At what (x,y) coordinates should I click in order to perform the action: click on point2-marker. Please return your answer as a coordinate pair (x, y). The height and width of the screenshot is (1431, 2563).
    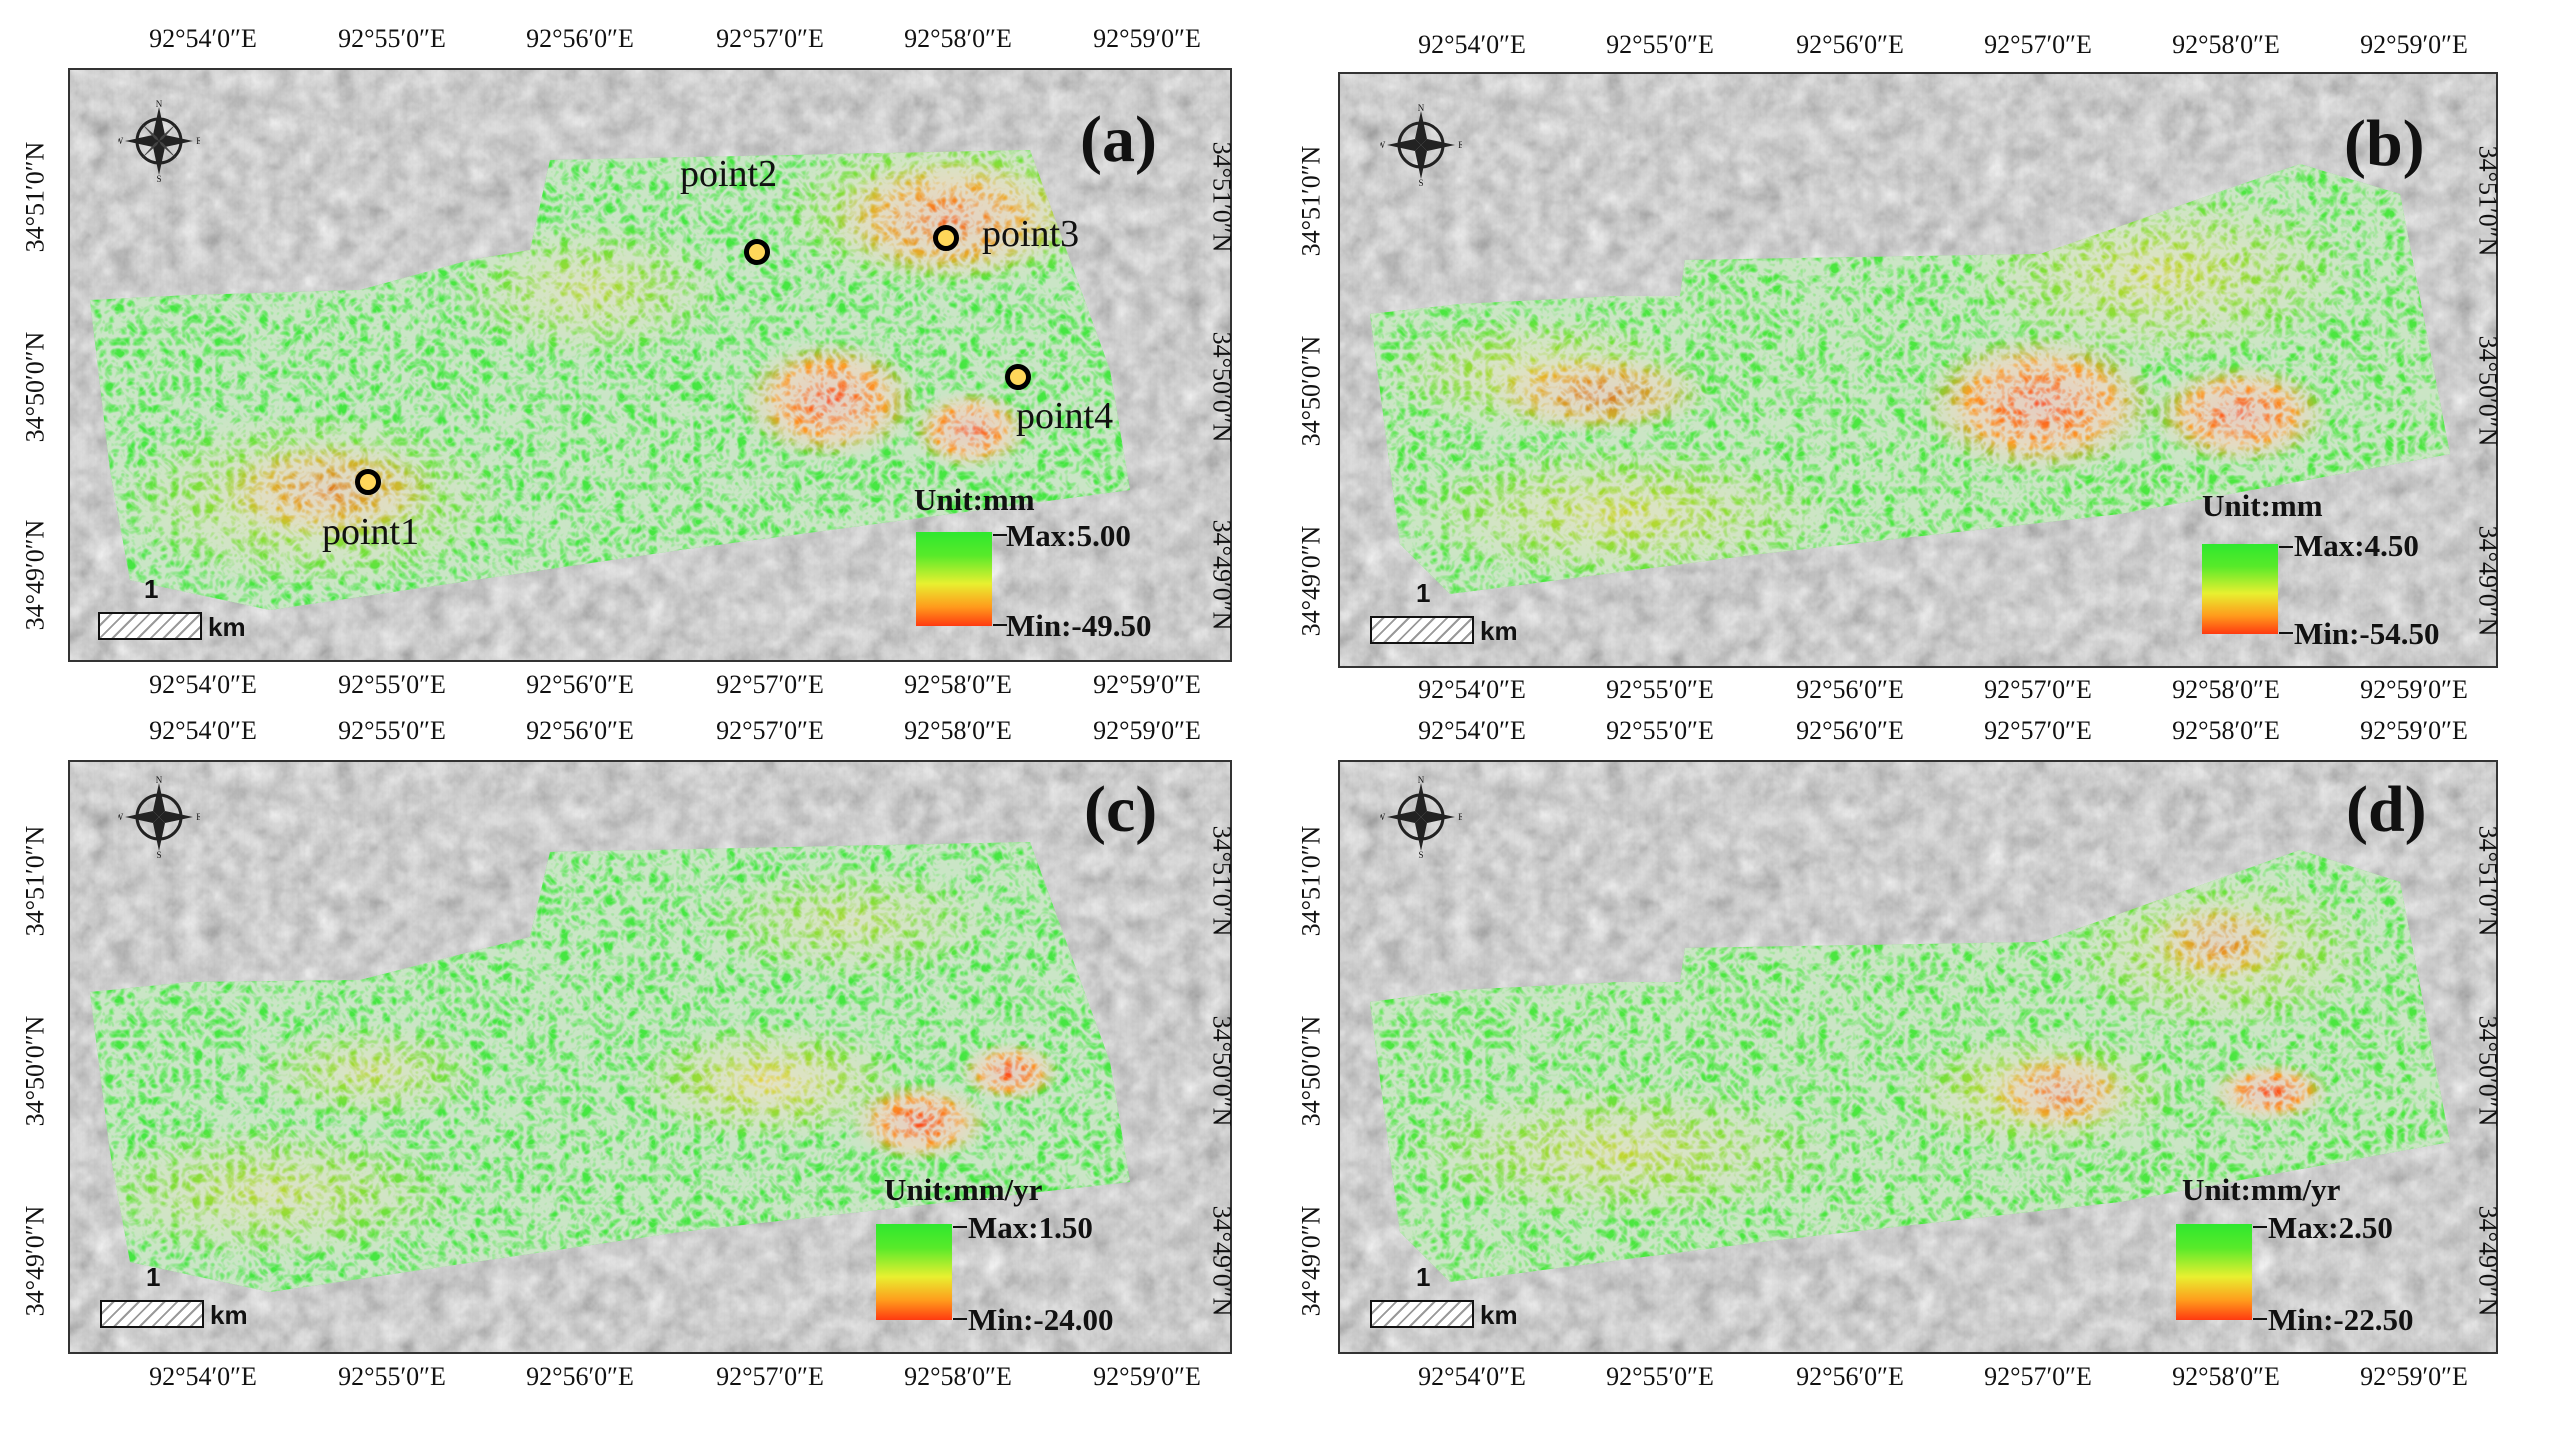
    Looking at the image, I should click on (757, 252).